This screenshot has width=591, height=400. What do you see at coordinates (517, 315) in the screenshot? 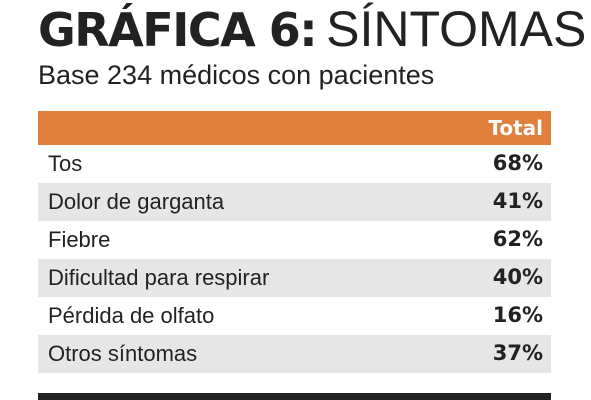
I see `row-value: 16%` at bounding box center [517, 315].